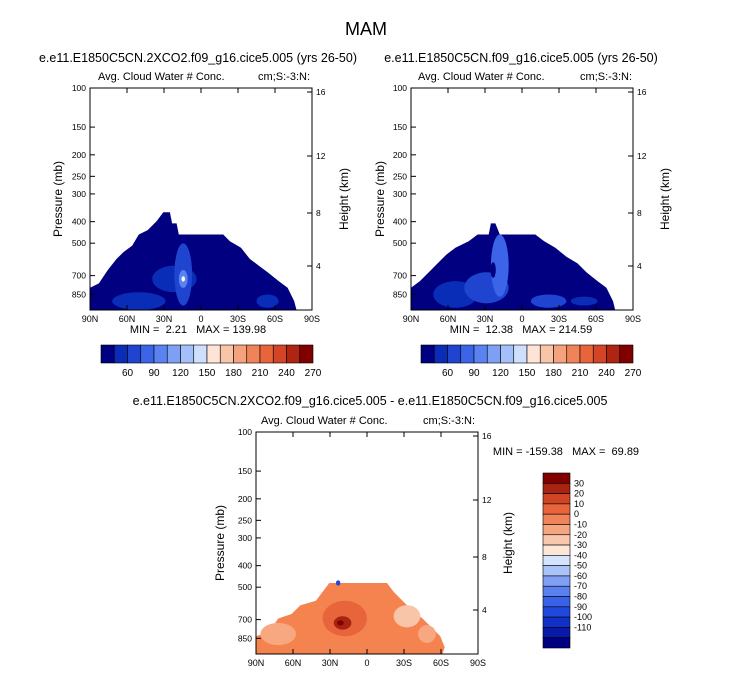  What do you see at coordinates (161, 77) in the screenshot?
I see `panel-1-subtitle-left: Avg. Cloud Water # Conc.` at bounding box center [161, 77].